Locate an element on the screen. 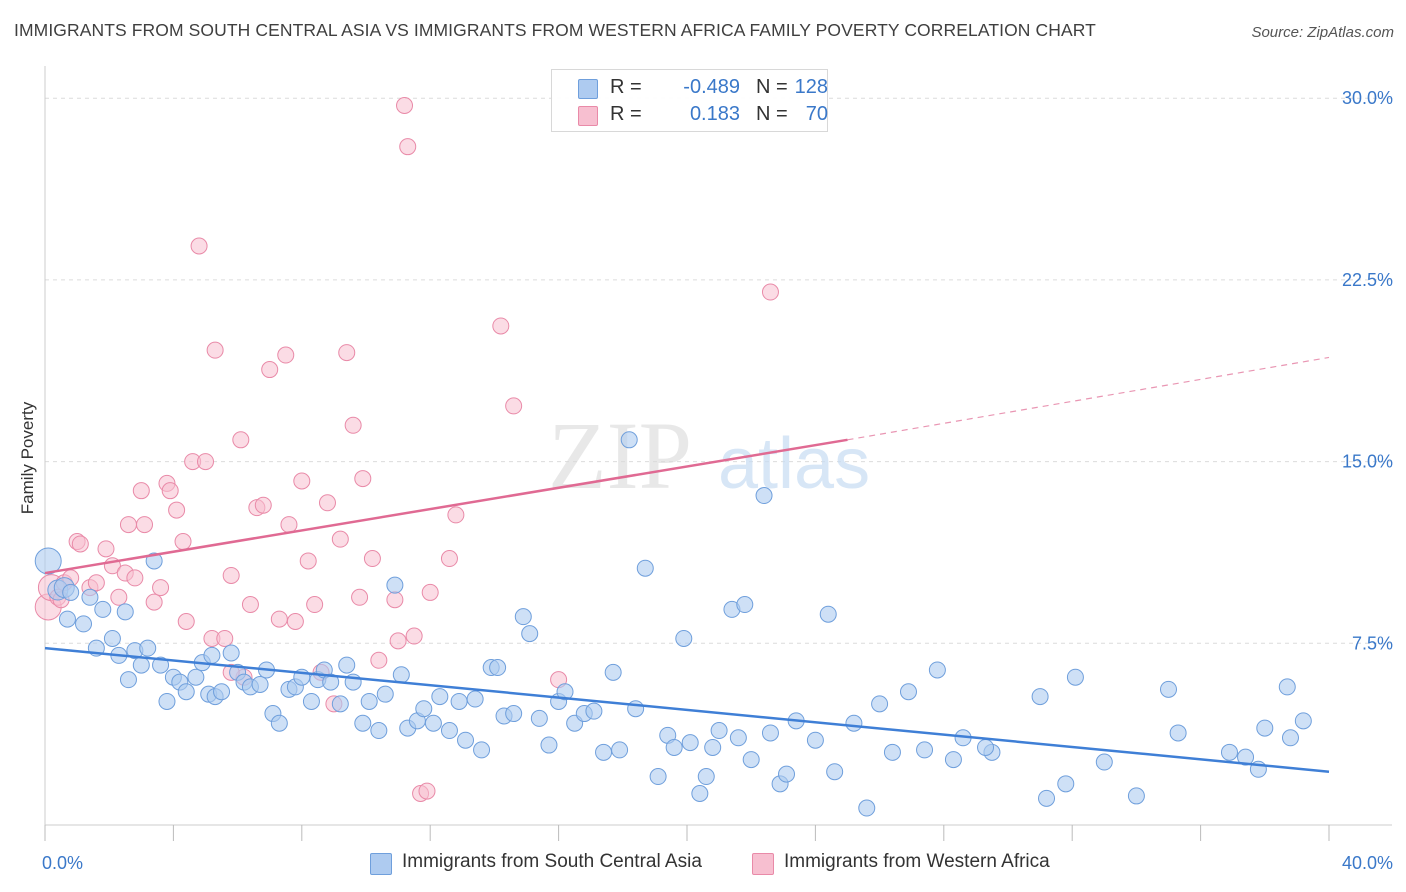 The width and height of the screenshot is (1406, 892). legend-n-value-western-africa: 70 is located at coordinates (816, 114).